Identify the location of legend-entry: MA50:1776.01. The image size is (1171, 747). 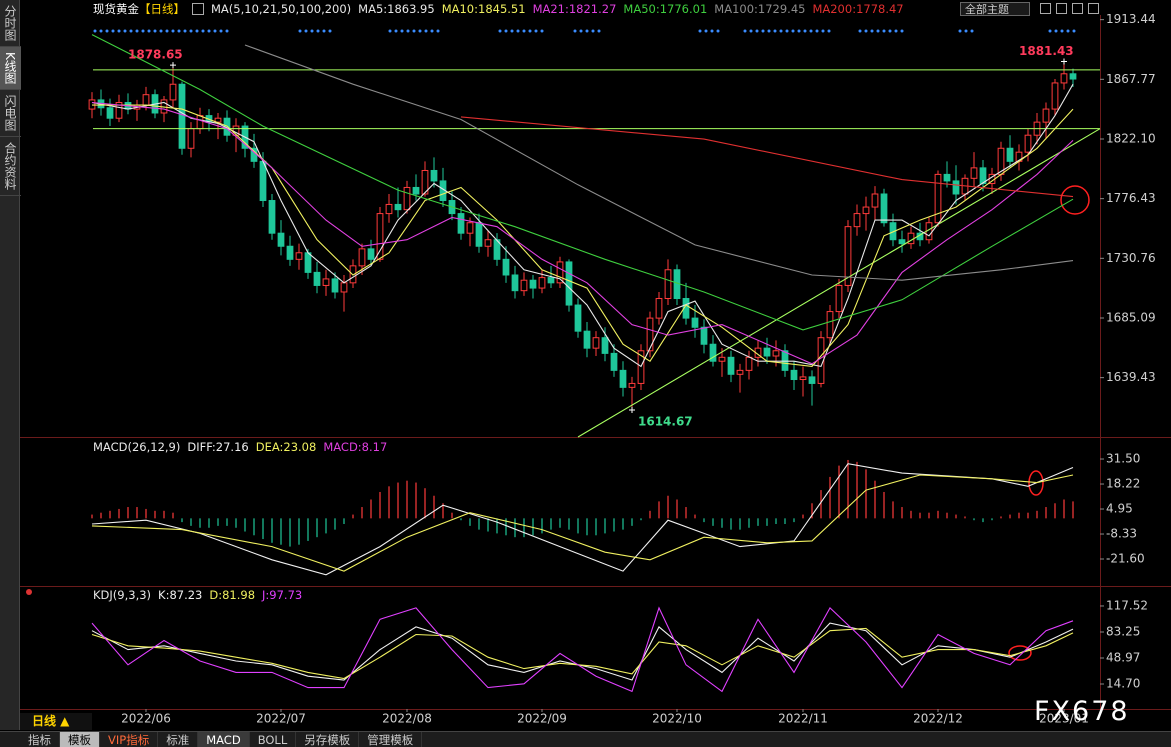
(665, 9).